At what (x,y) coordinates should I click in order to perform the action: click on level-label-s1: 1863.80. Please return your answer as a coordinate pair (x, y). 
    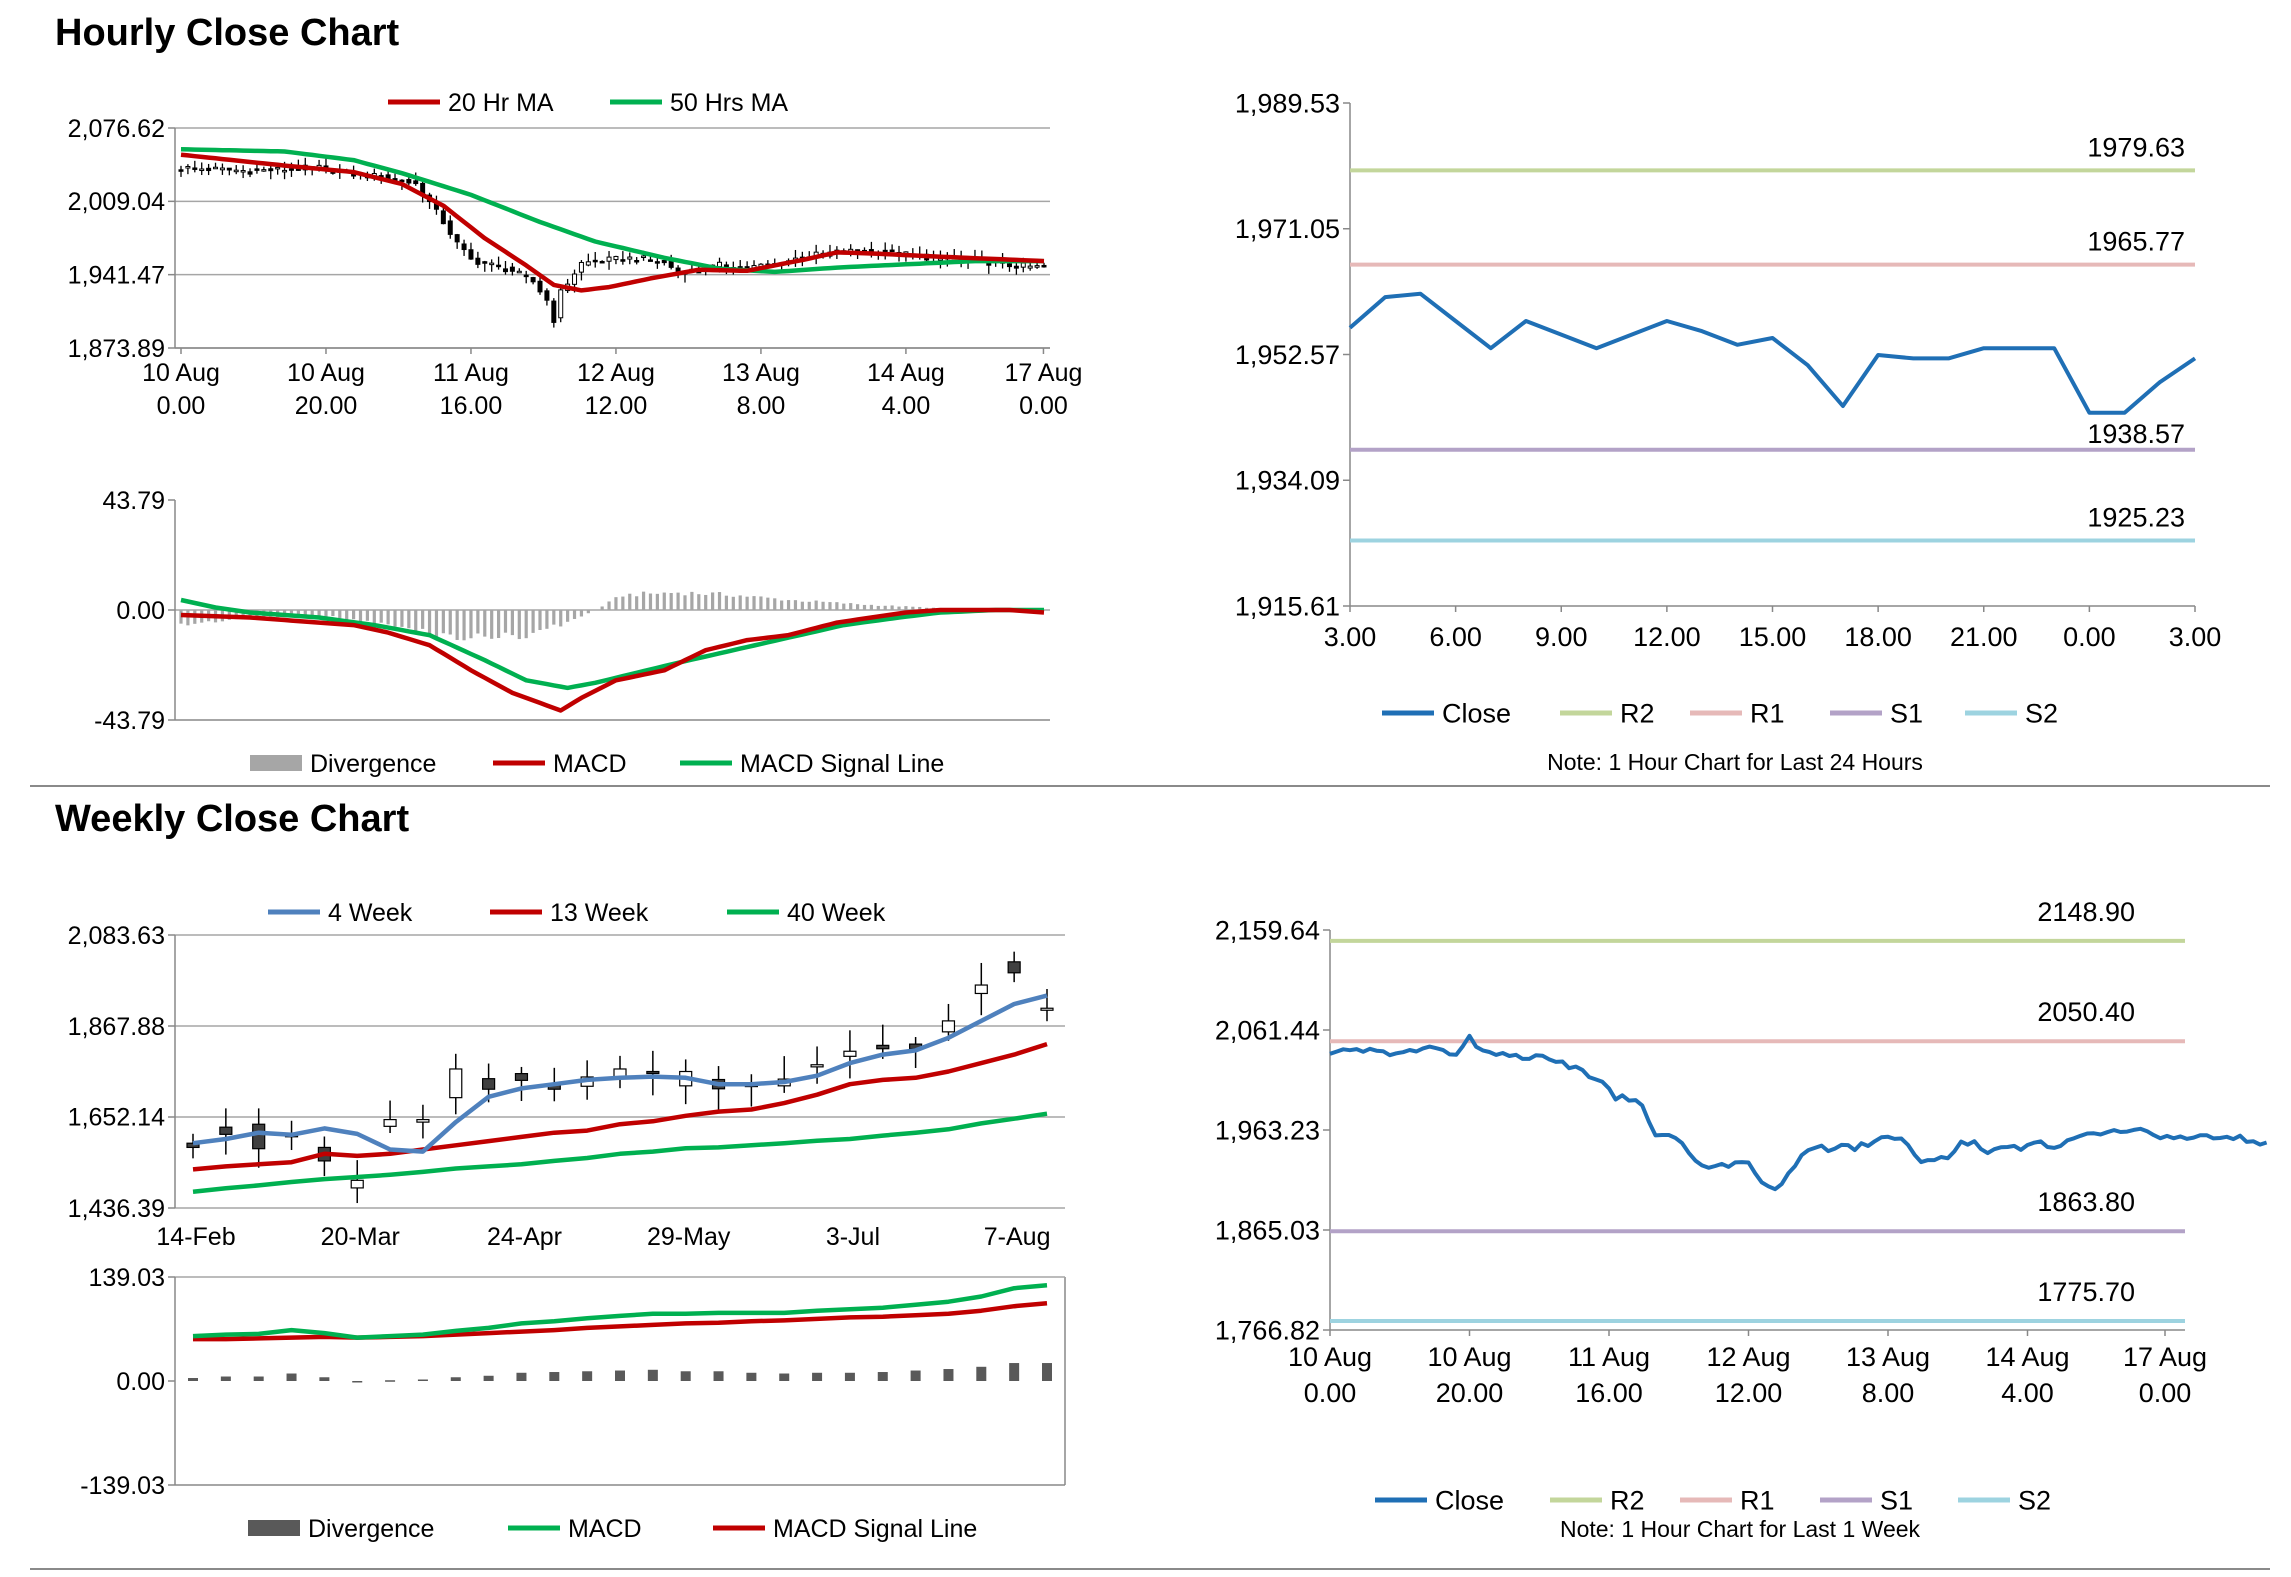
    Looking at the image, I should click on (2086, 1202).